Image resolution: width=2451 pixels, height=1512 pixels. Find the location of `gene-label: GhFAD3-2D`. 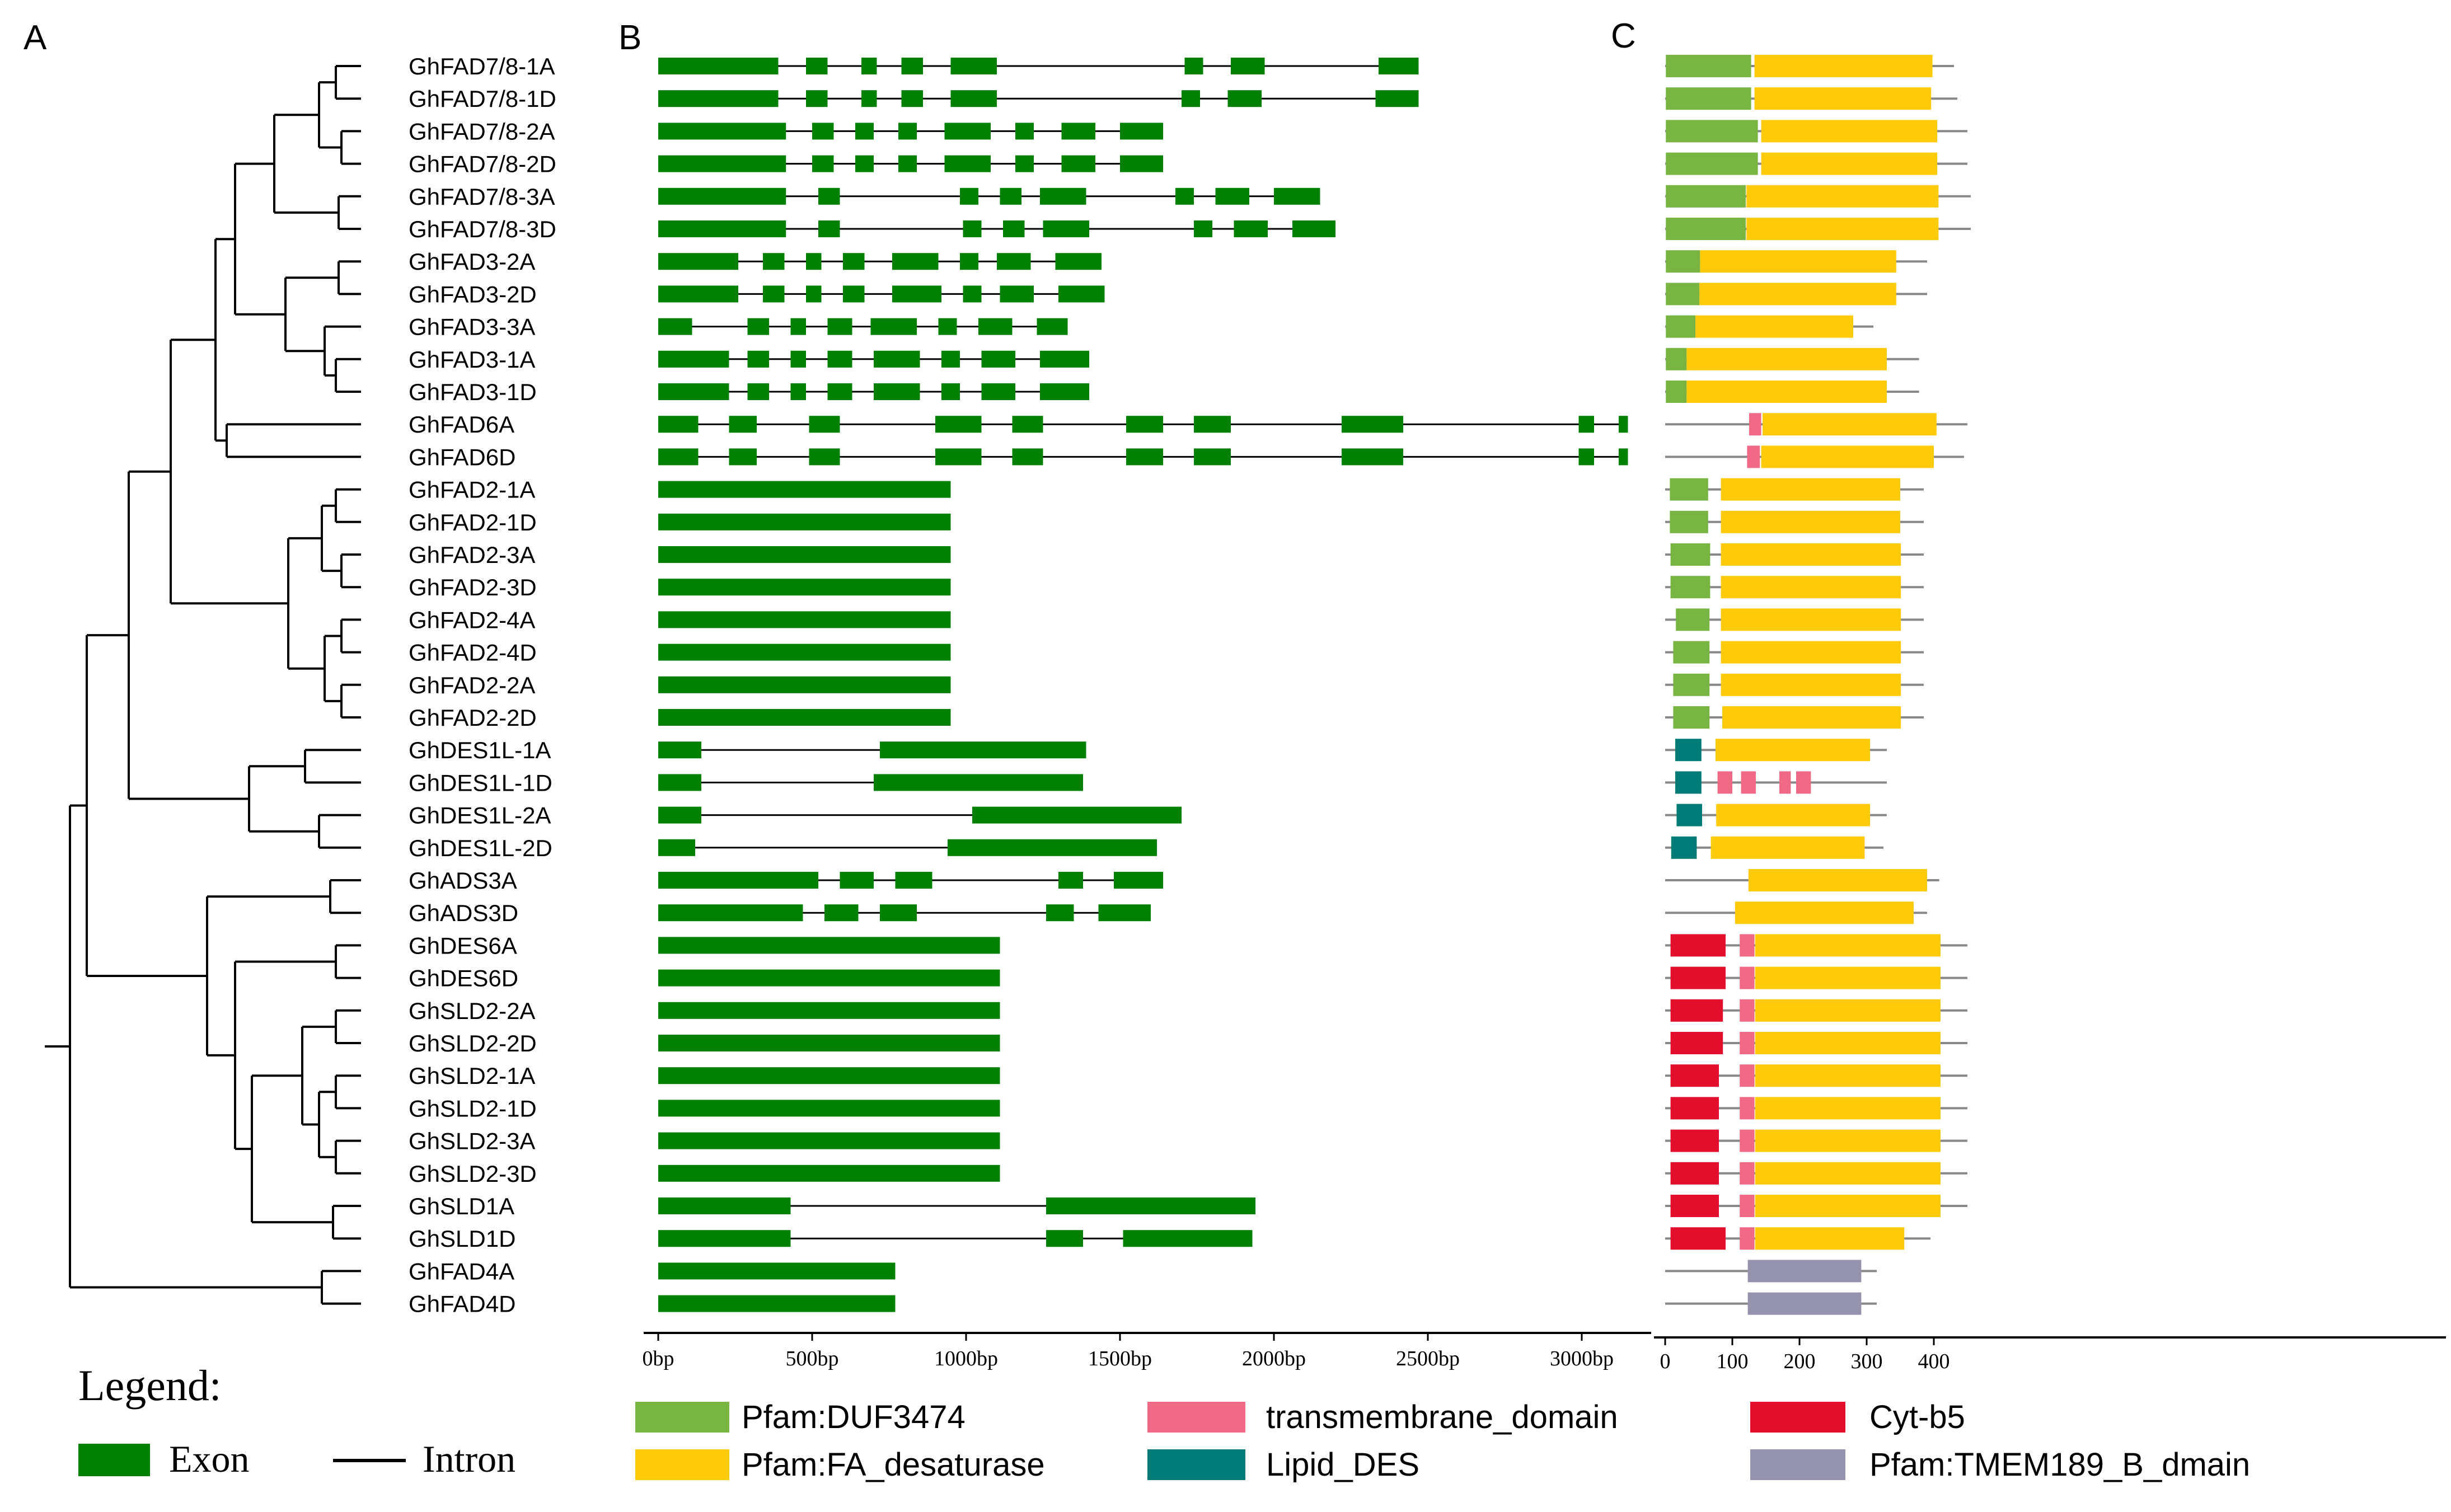

gene-label: GhFAD3-2D is located at coordinates (473, 294).